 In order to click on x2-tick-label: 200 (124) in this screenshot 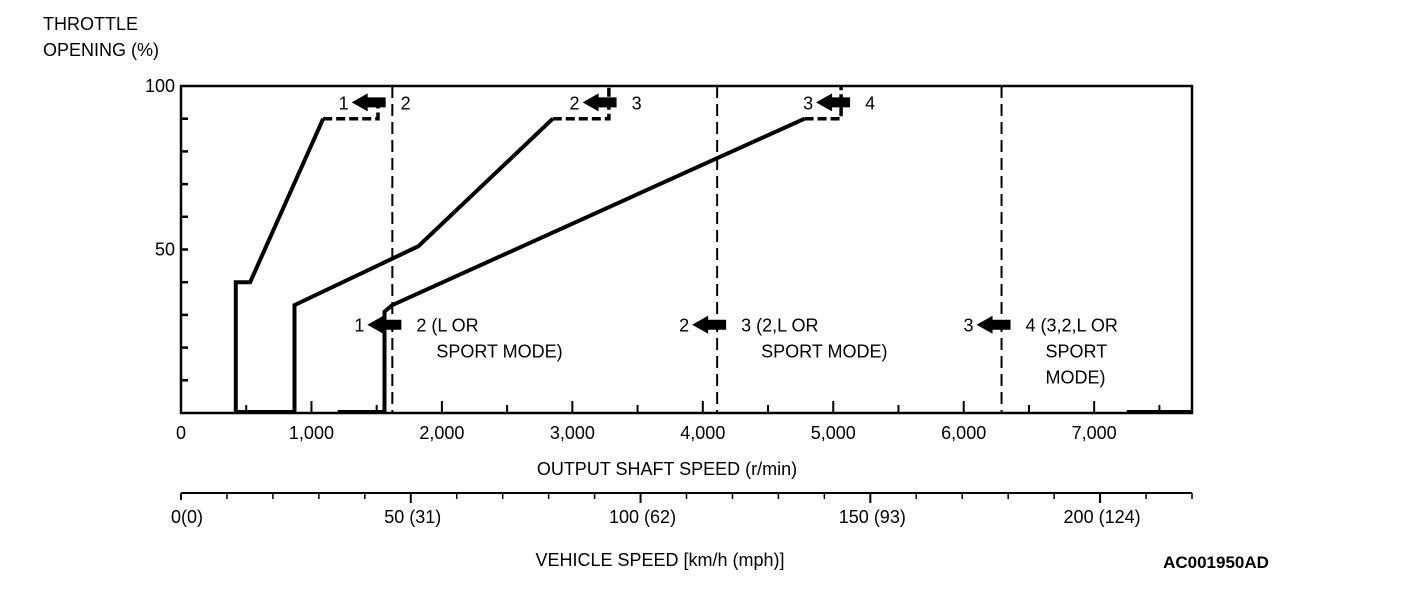, I will do `click(1102, 517)`.